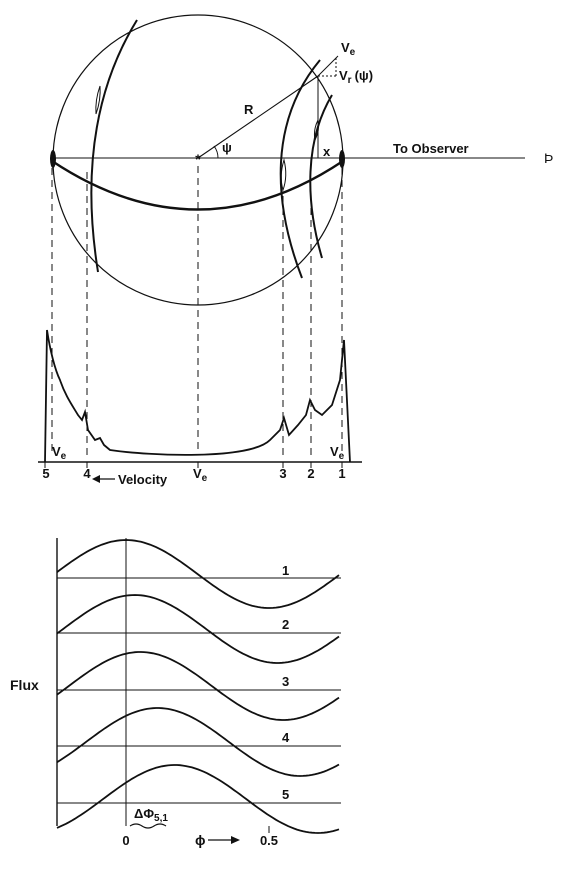 The image size is (570, 870). Describe the element at coordinates (341, 473) in the screenshot. I see `feature-1-label: 1` at that location.